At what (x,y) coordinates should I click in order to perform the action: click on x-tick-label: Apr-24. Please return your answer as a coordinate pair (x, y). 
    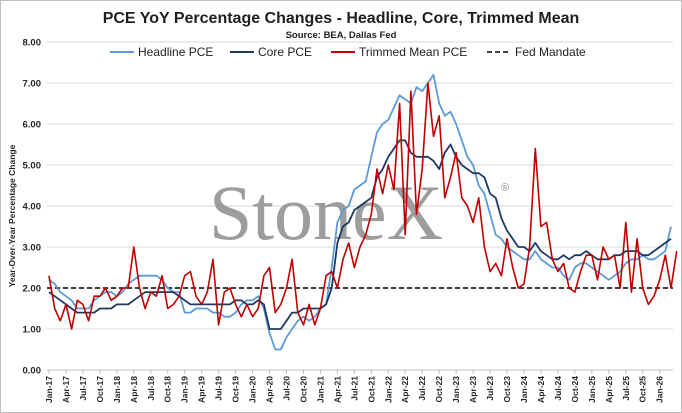
    Looking at the image, I should click on (541, 389).